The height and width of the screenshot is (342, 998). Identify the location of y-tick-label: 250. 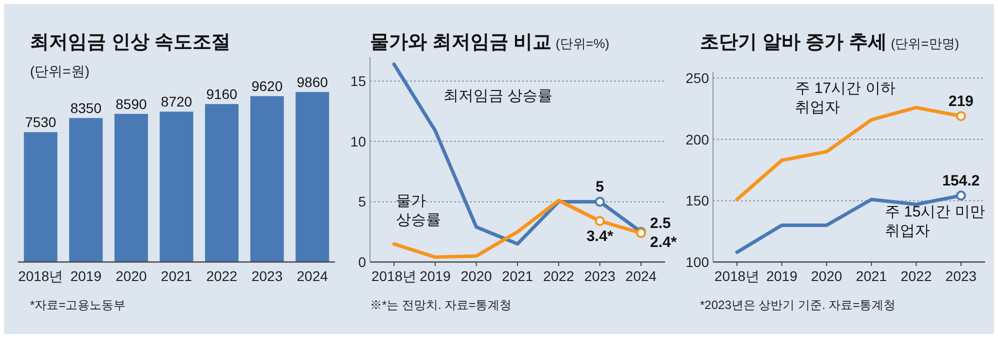
(698, 78).